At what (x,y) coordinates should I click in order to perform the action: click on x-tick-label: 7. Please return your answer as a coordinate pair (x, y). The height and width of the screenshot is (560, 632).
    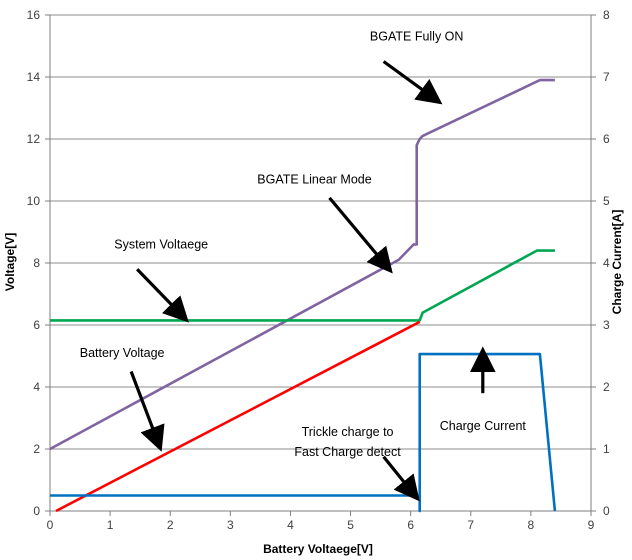
    Looking at the image, I should click on (470, 525).